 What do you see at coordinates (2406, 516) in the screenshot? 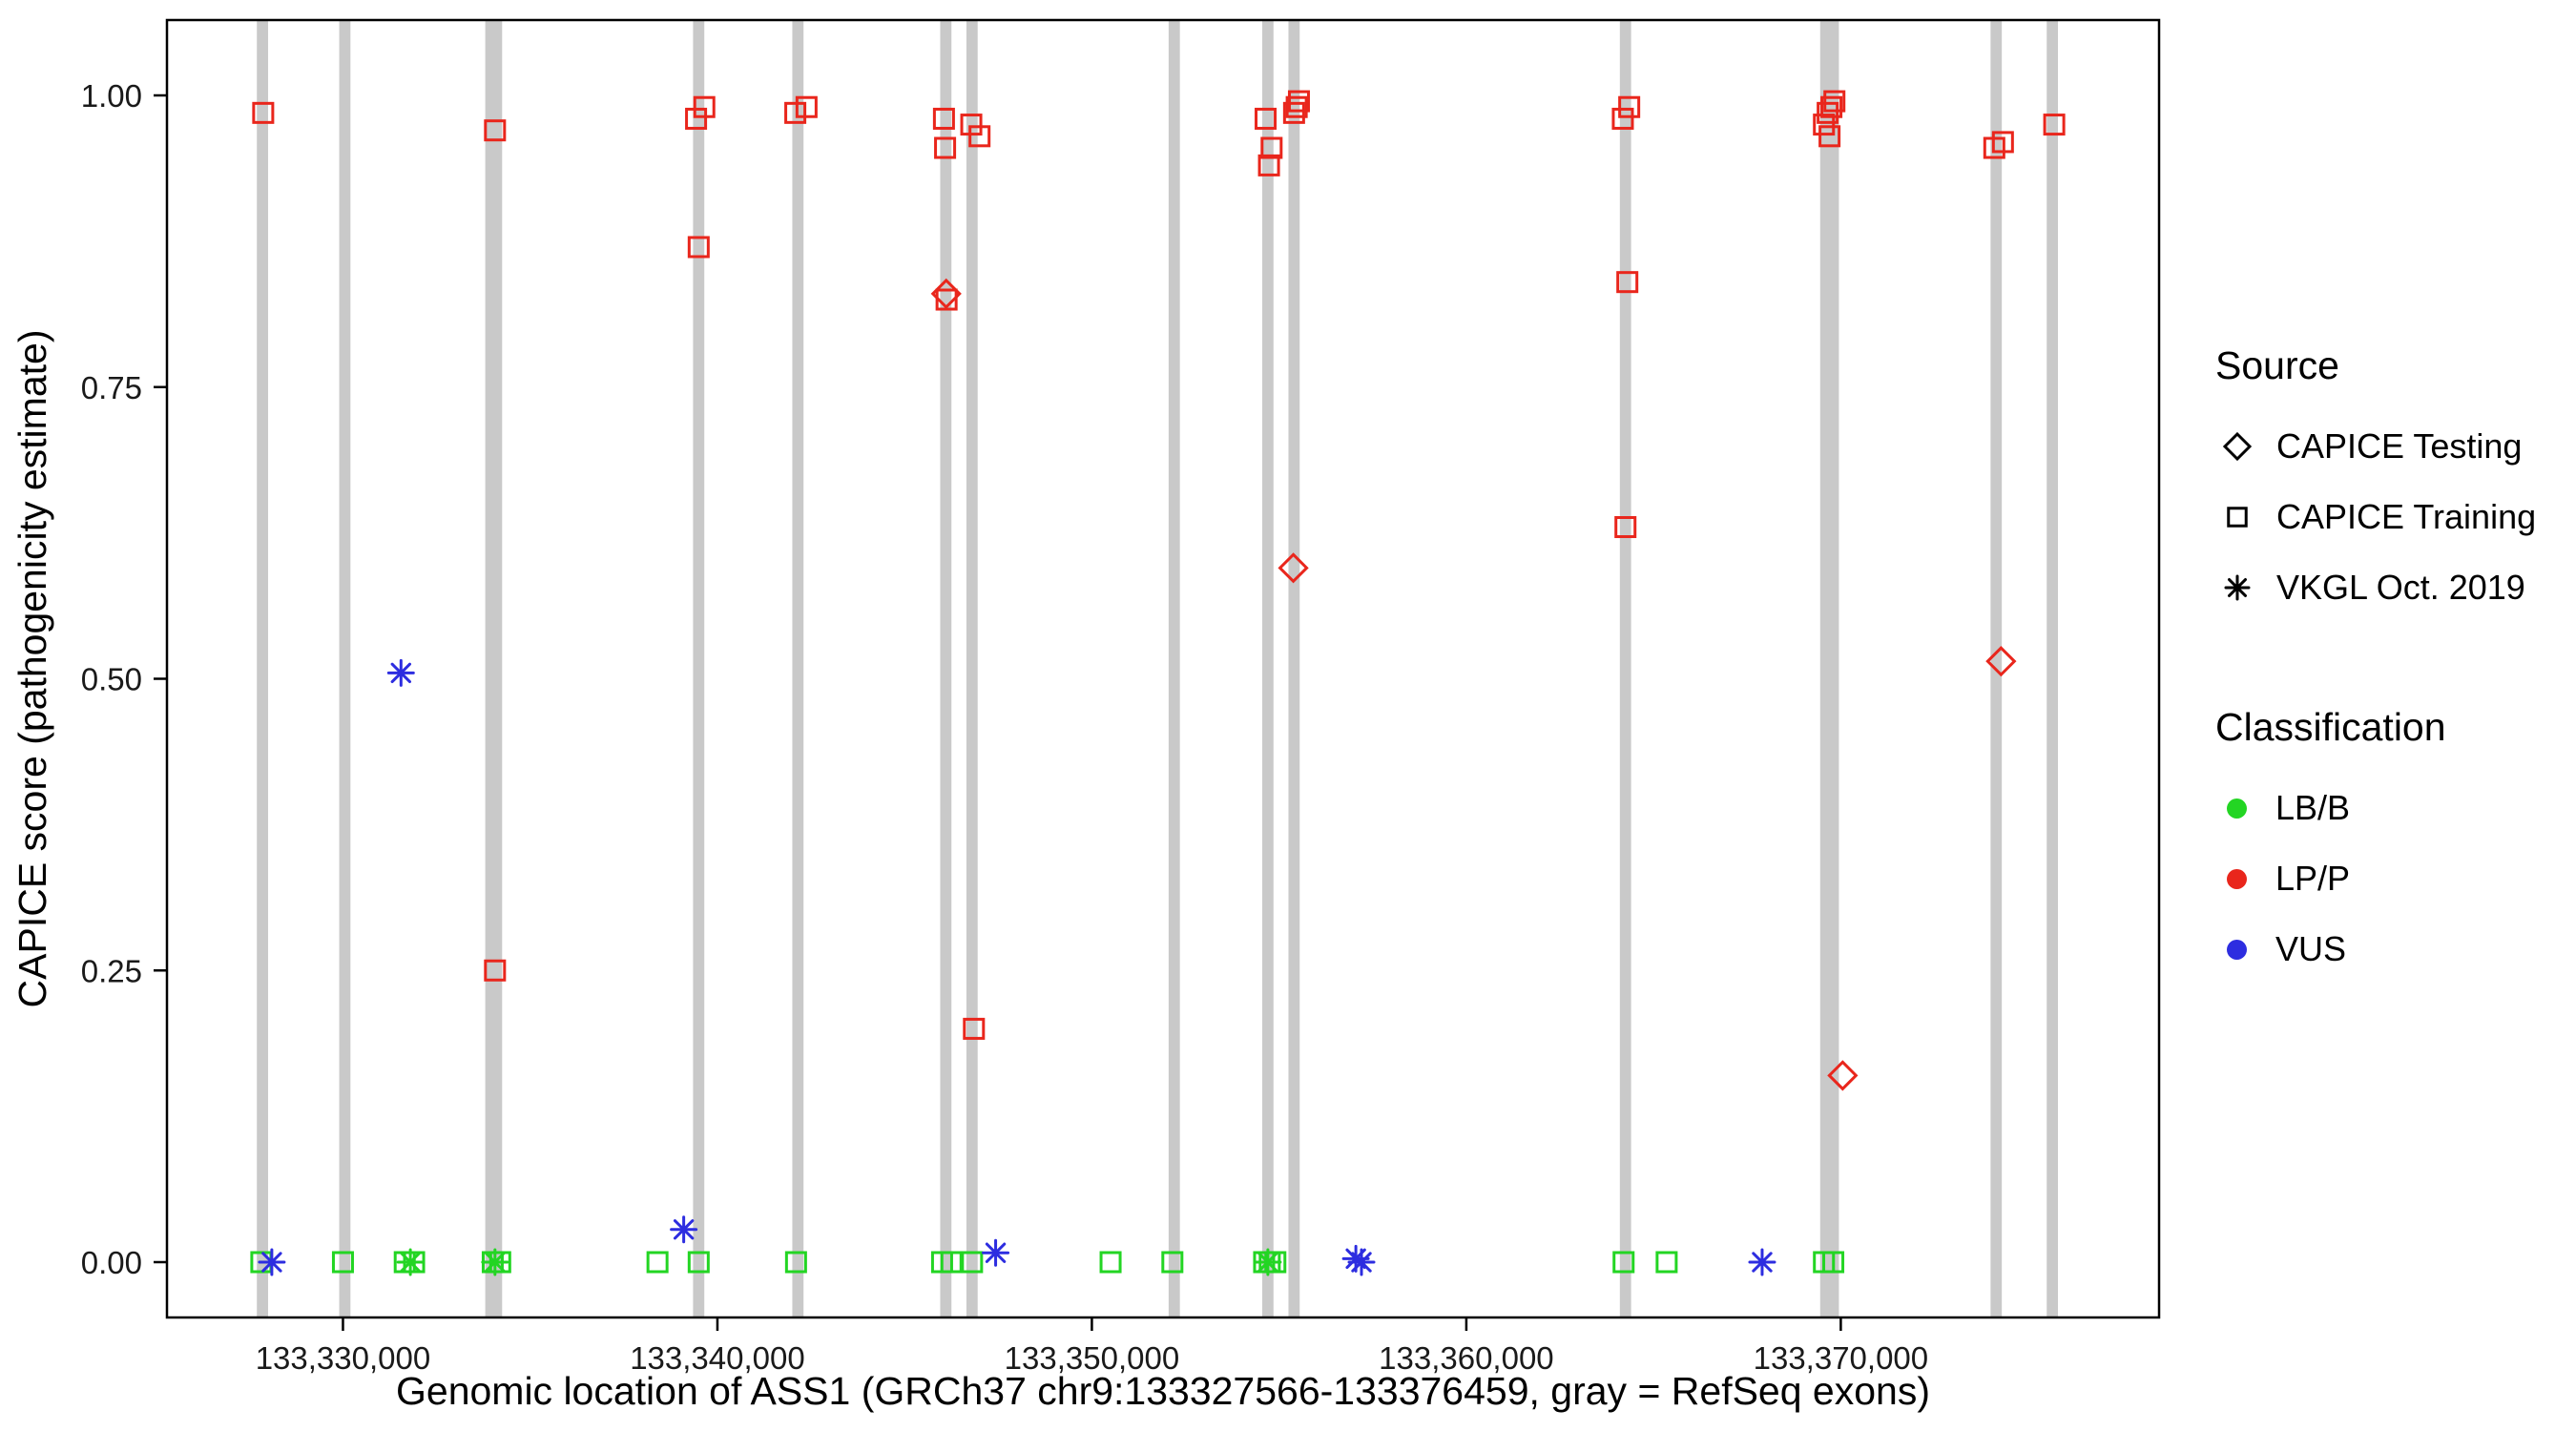
I see `legend-item-label: CAPICE Training` at bounding box center [2406, 516].